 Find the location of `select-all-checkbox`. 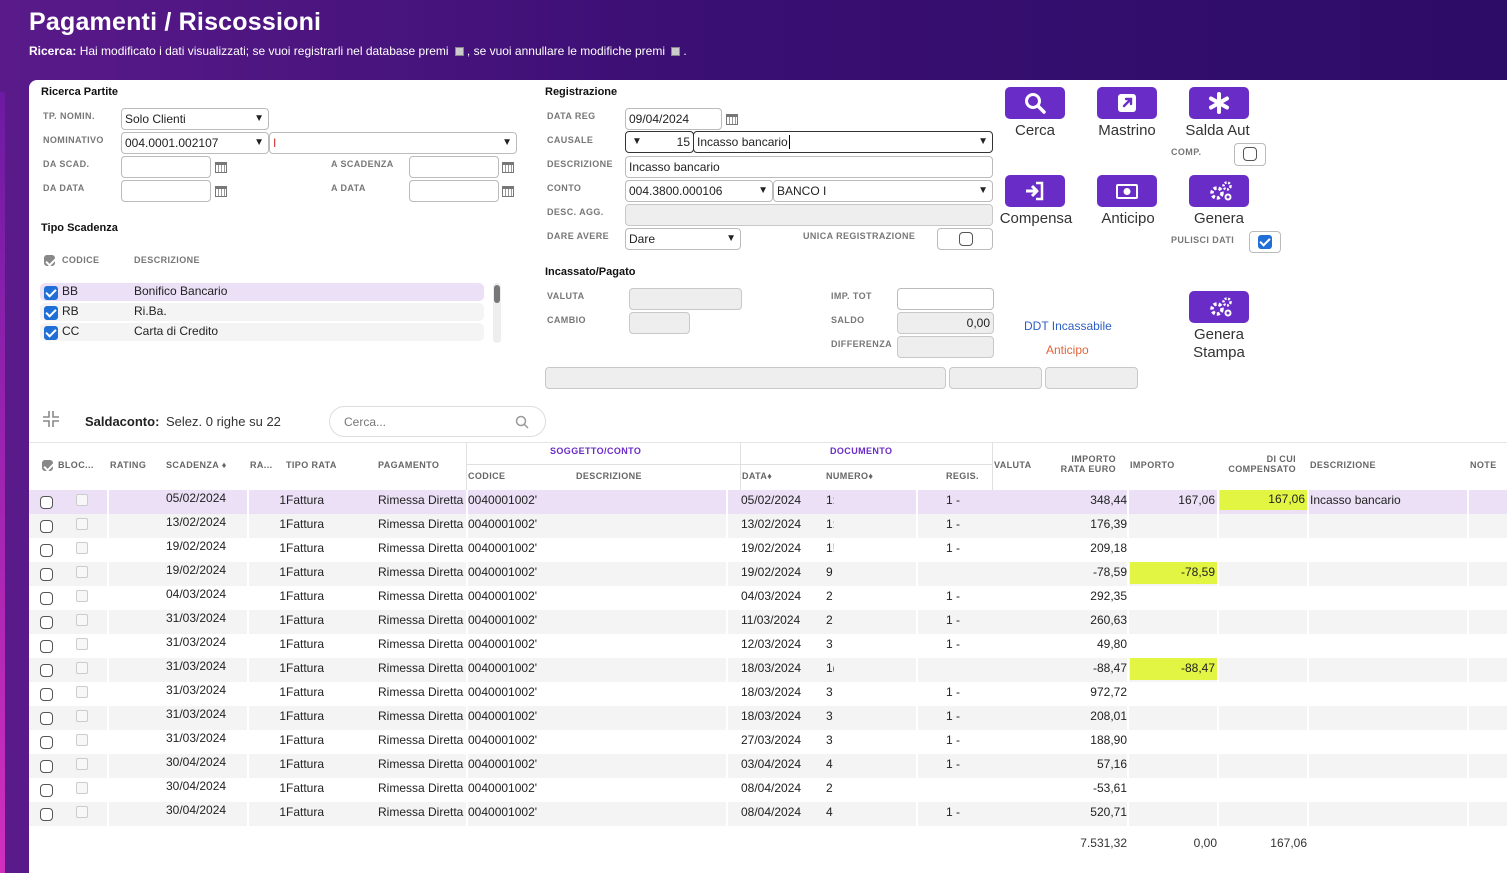

select-all-checkbox is located at coordinates (49, 260).